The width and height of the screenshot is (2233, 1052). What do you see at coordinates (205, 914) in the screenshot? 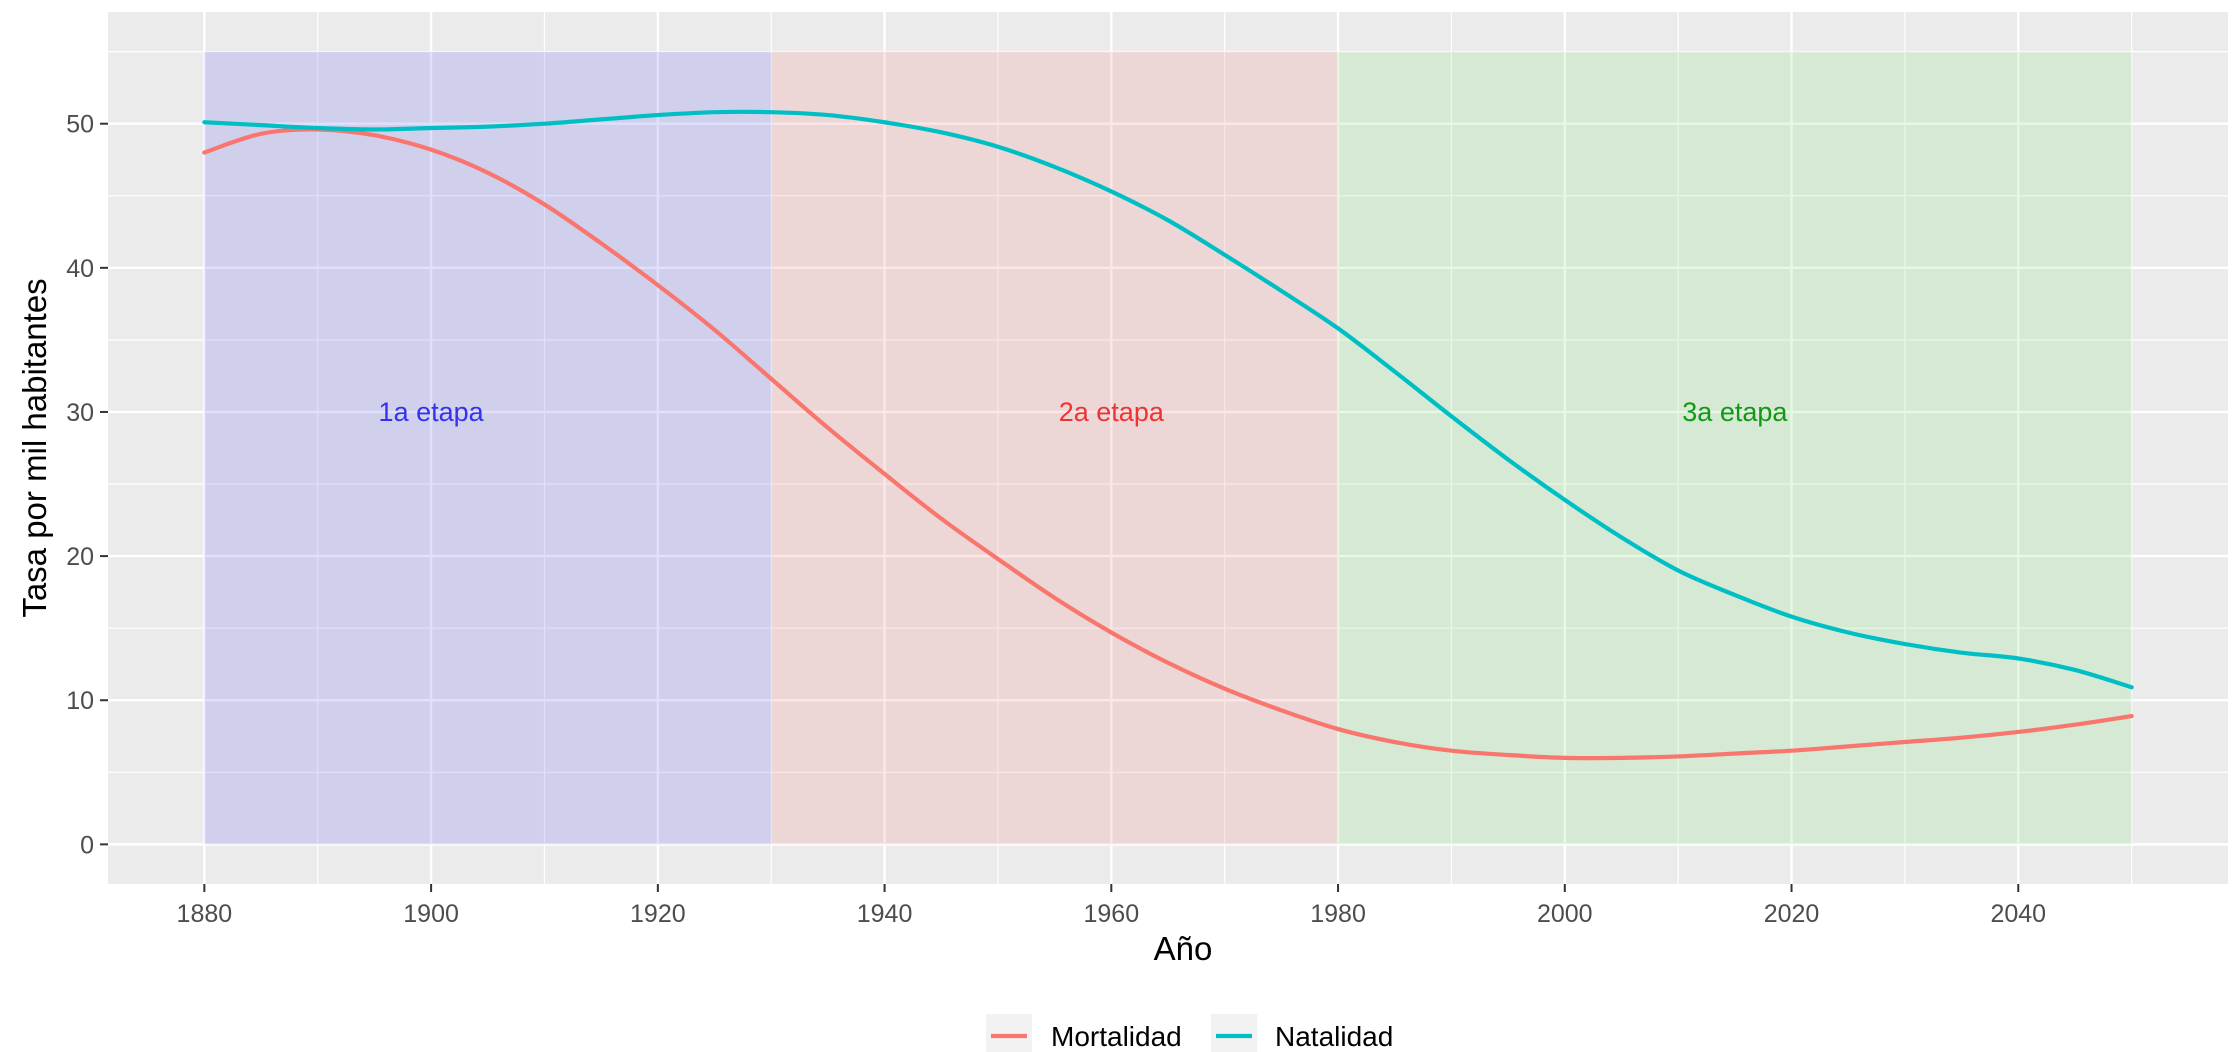
I see `x-tick-label: 1880` at bounding box center [205, 914].